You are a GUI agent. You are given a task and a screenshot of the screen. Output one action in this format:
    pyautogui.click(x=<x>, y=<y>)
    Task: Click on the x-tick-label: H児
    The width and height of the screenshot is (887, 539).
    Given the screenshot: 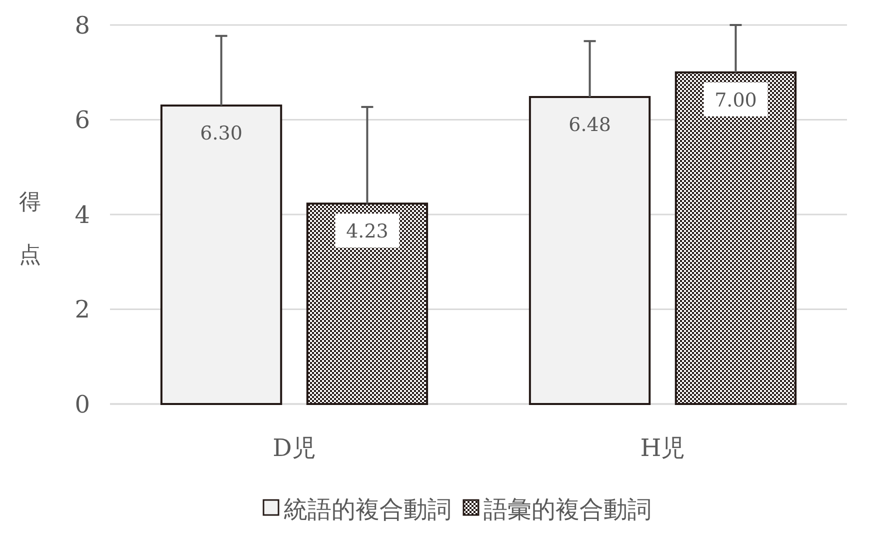 What is the action you would take?
    pyautogui.click(x=663, y=448)
    